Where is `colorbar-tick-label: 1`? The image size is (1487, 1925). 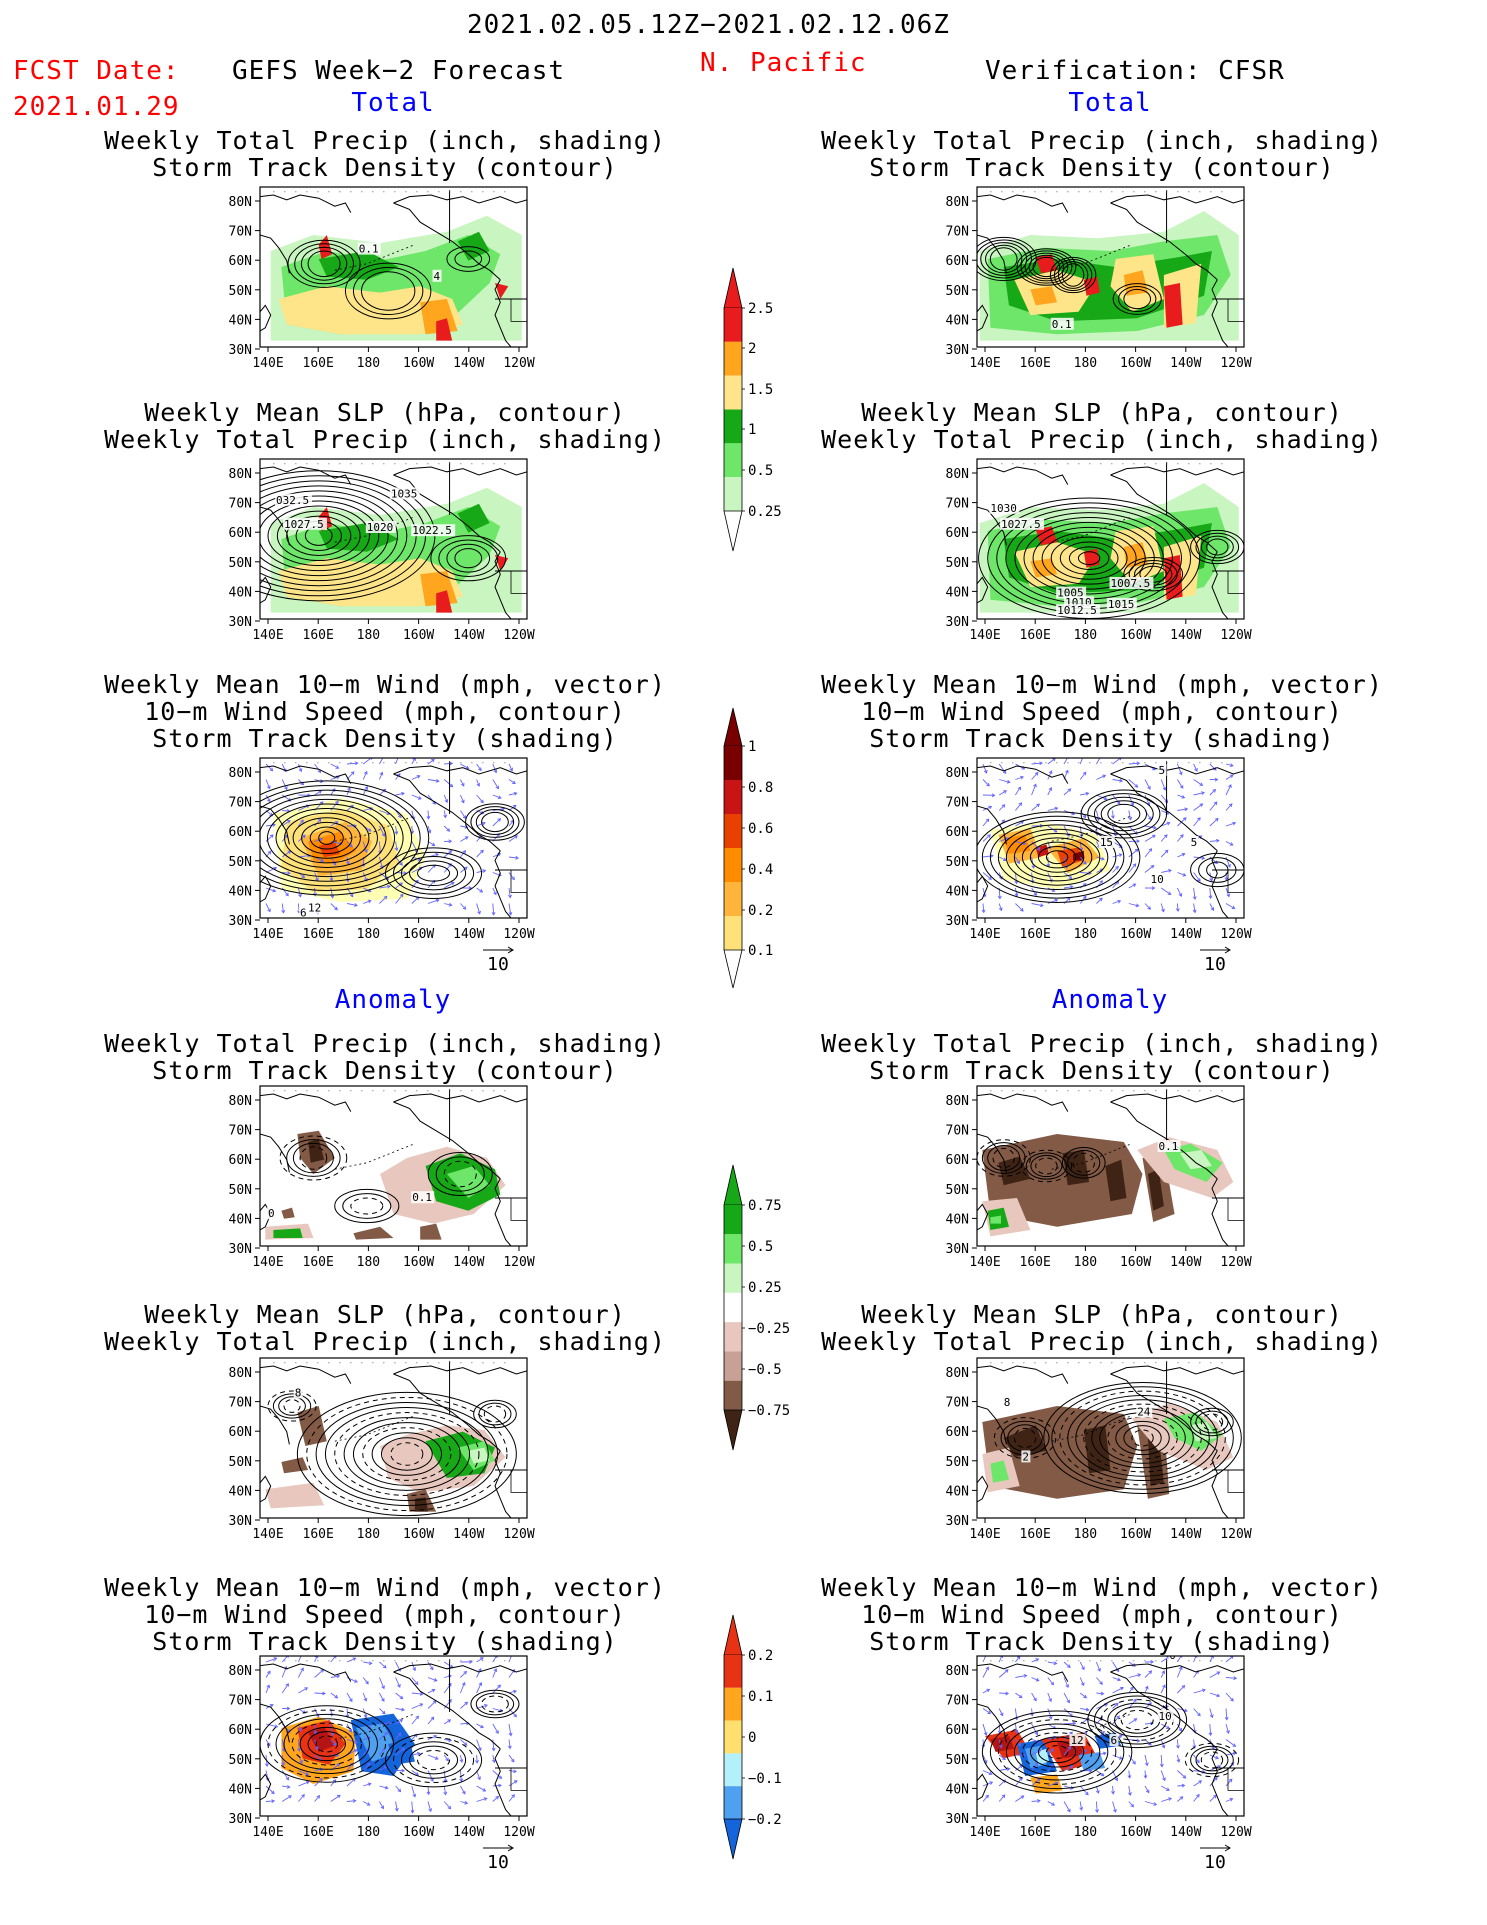
colorbar-tick-label: 1 is located at coordinates (752, 747).